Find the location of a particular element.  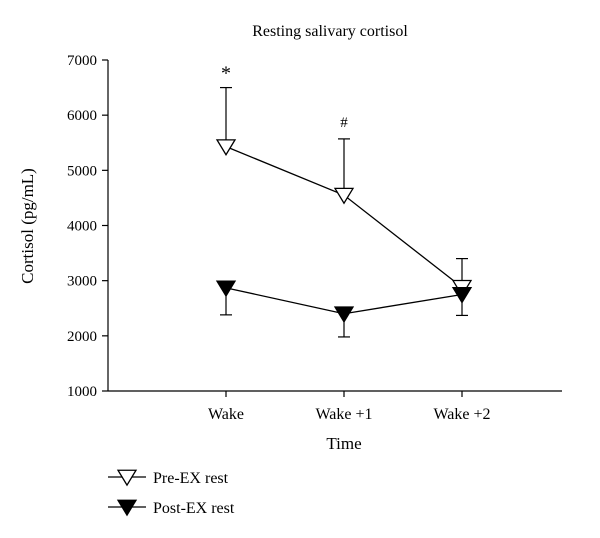

y-tick-label: 6000 is located at coordinates (82, 116).